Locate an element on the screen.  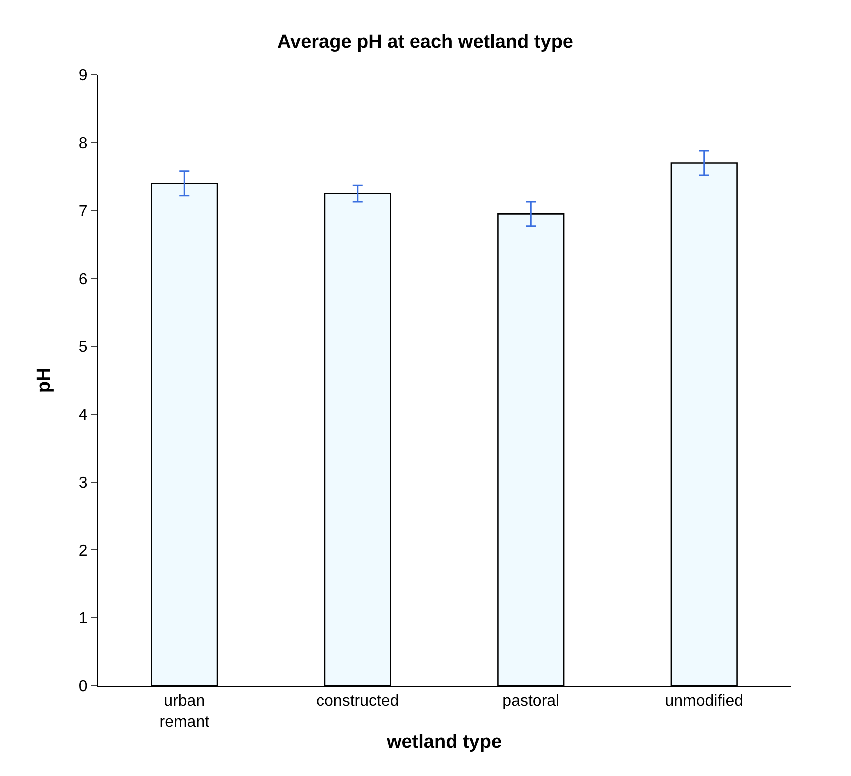
y-tick-label: 3 is located at coordinates (83, 483).